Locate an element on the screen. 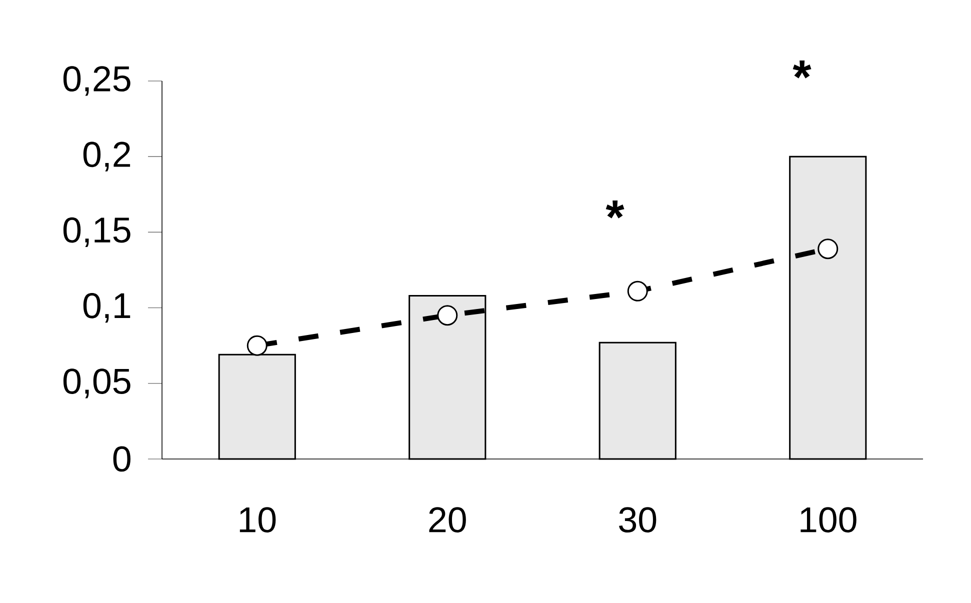  x-tick-label: 20 is located at coordinates (447, 520).